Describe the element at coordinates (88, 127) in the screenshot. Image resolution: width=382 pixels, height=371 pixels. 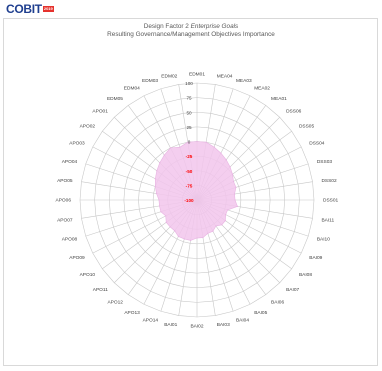
I see `axis-label-apo02: APO02` at that location.